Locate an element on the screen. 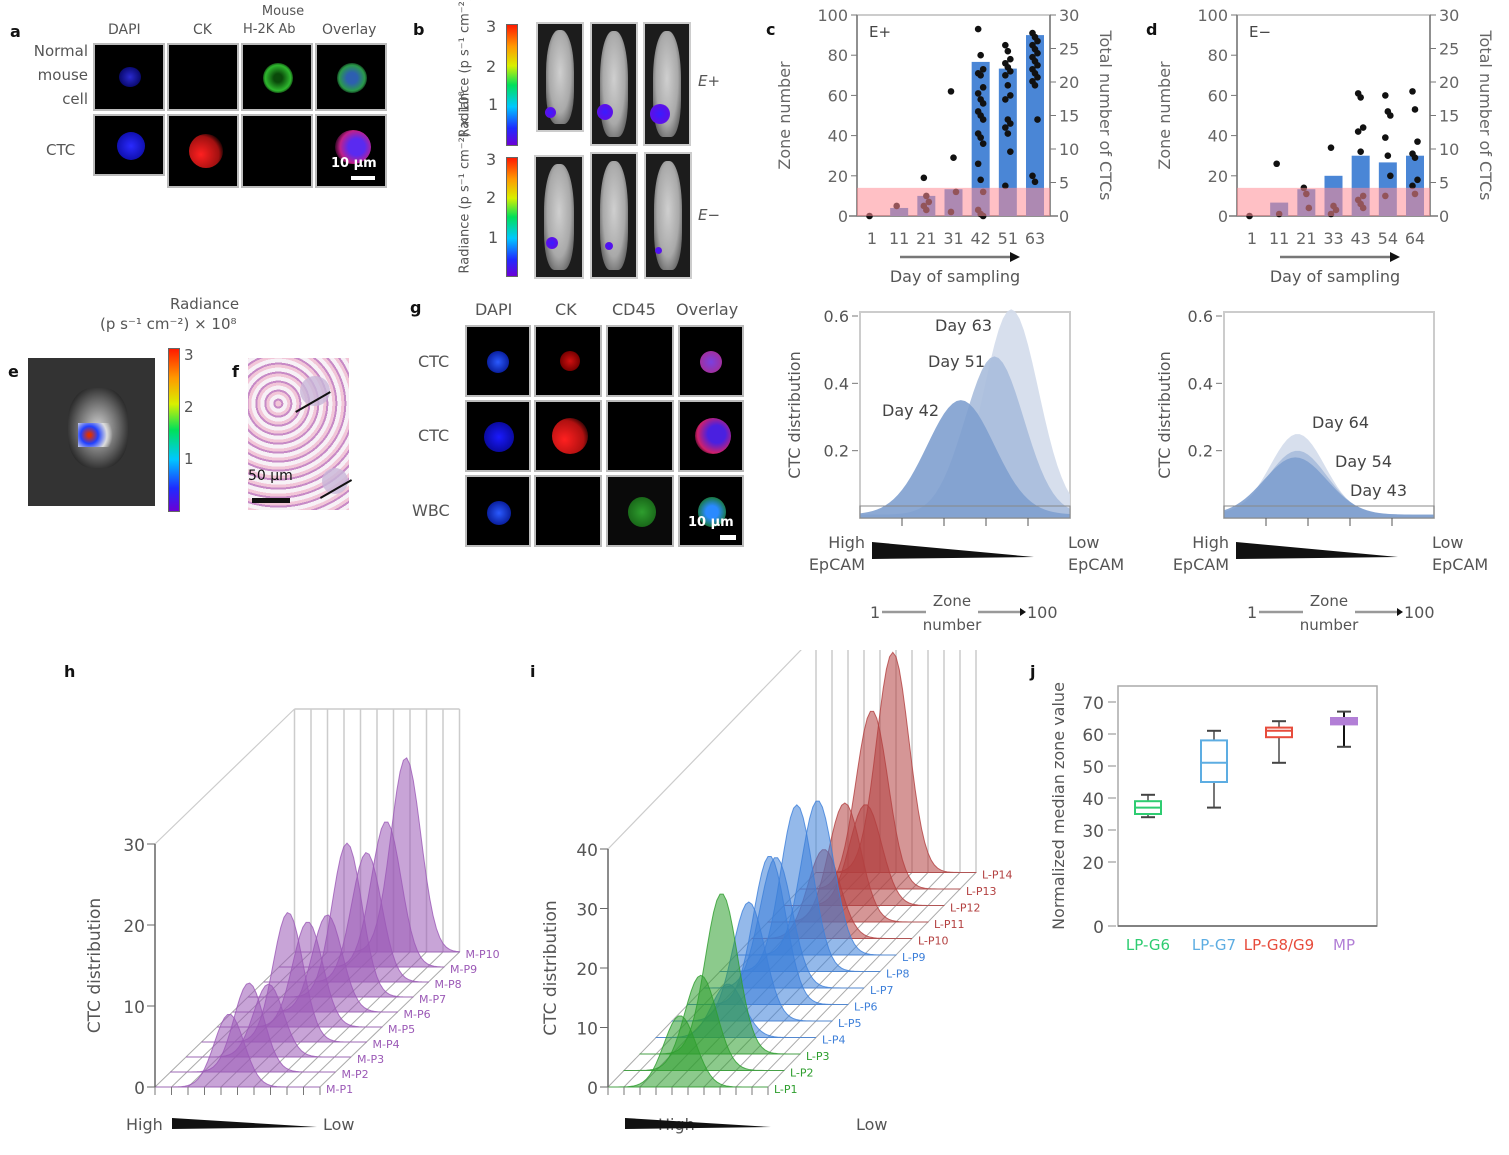 The width and height of the screenshot is (1509, 1155). micrograph-g-ctc1-dapi is located at coordinates (498, 361).